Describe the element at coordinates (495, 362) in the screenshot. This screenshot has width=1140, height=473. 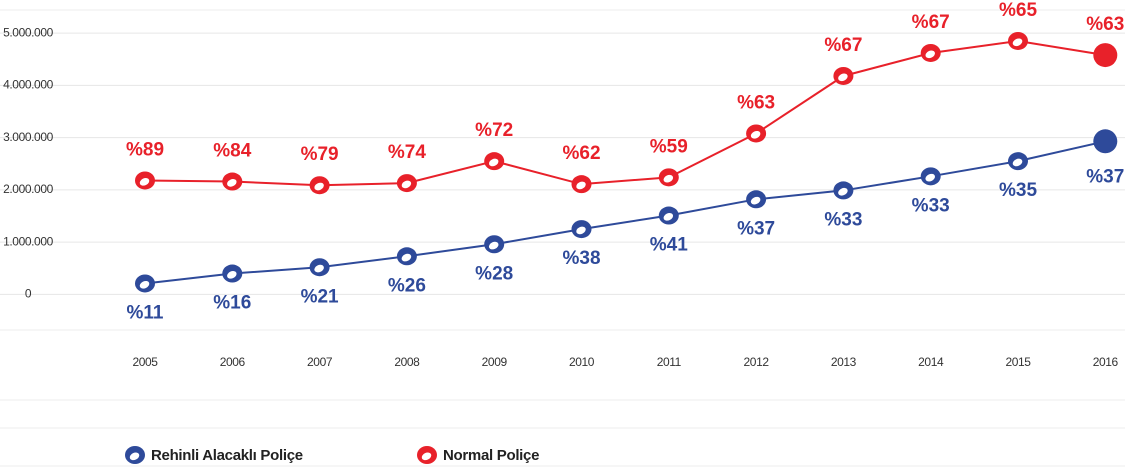
I see `x-tick-label: 2009` at that location.